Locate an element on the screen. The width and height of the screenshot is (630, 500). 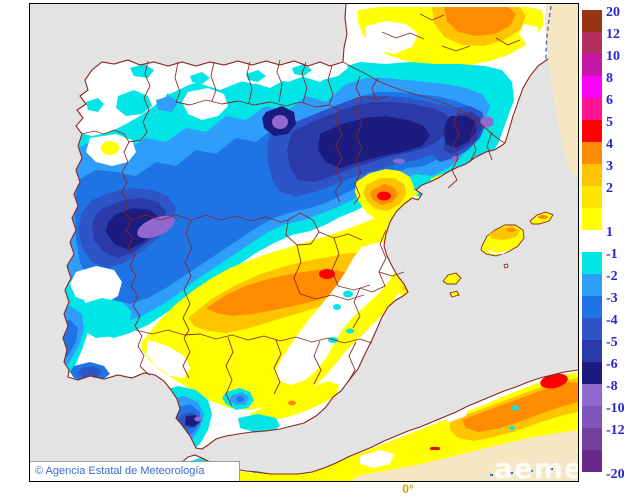
legend-label--1: -1 is located at coordinates (612, 254).